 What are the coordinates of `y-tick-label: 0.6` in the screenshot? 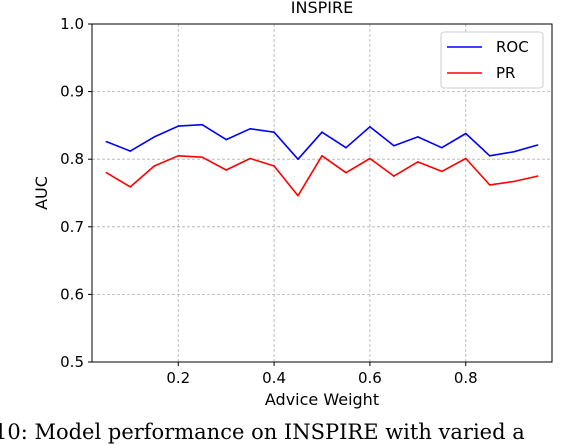 It's located at (72, 294).